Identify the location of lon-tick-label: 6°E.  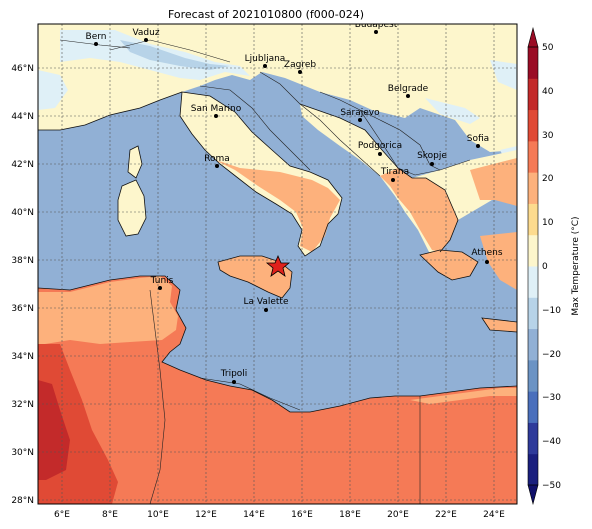
(62, 515).